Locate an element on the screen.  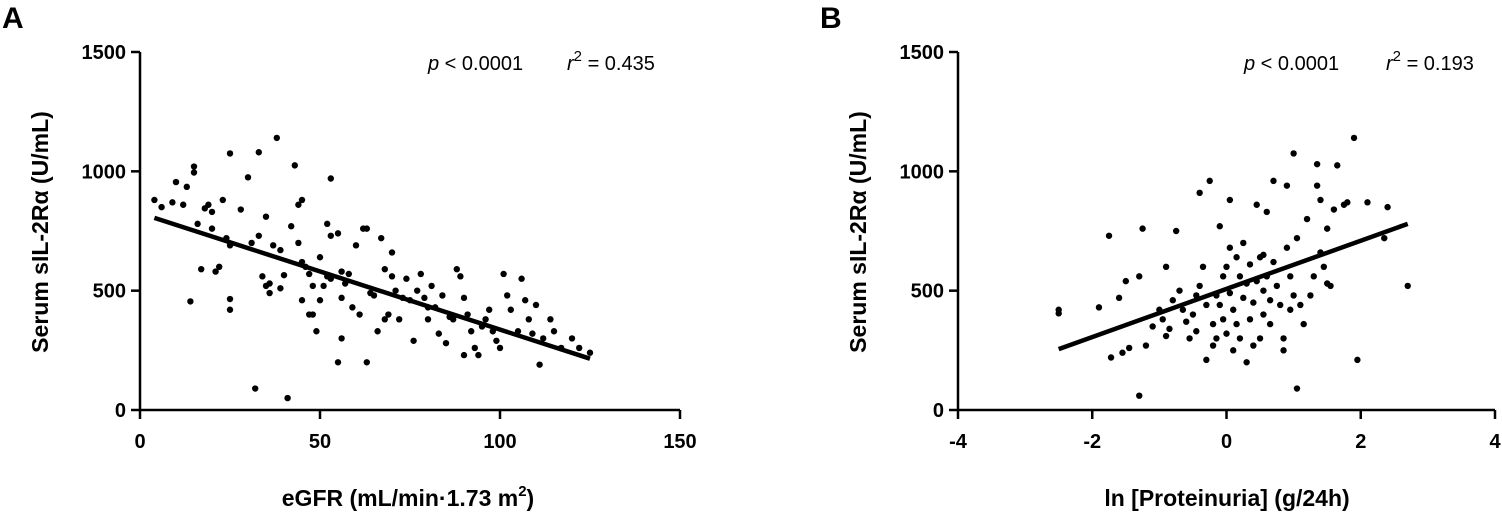
panel-b-x-ticks: -4 -2 0 2 4 is located at coordinates (1225, 431).